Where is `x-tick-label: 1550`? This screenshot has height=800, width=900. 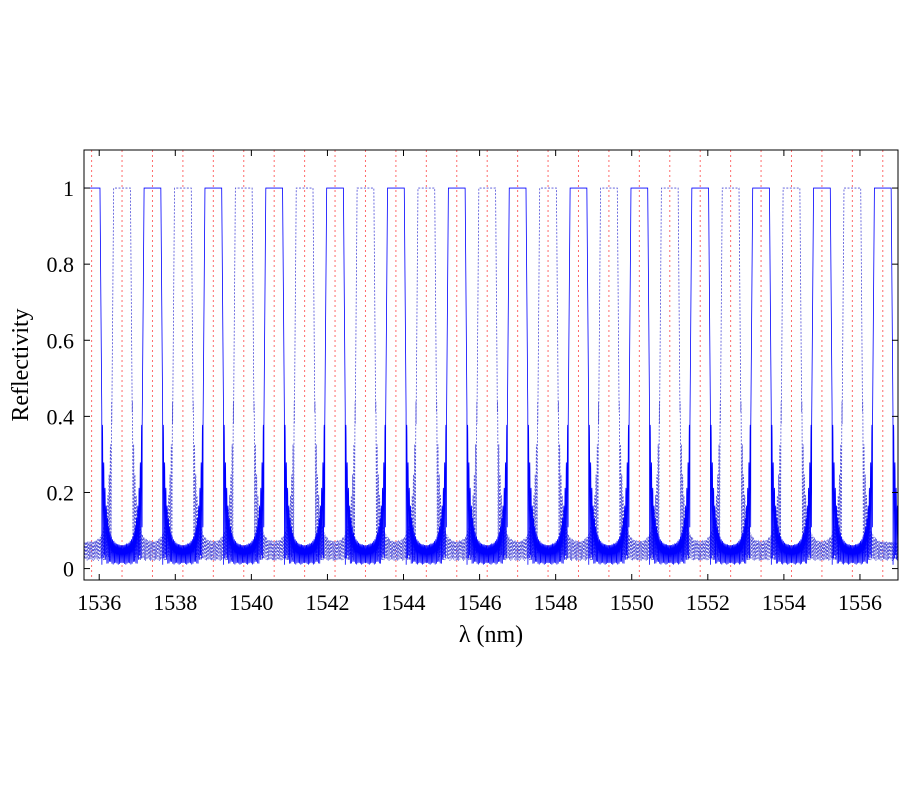
x-tick-label: 1550 is located at coordinates (632, 602).